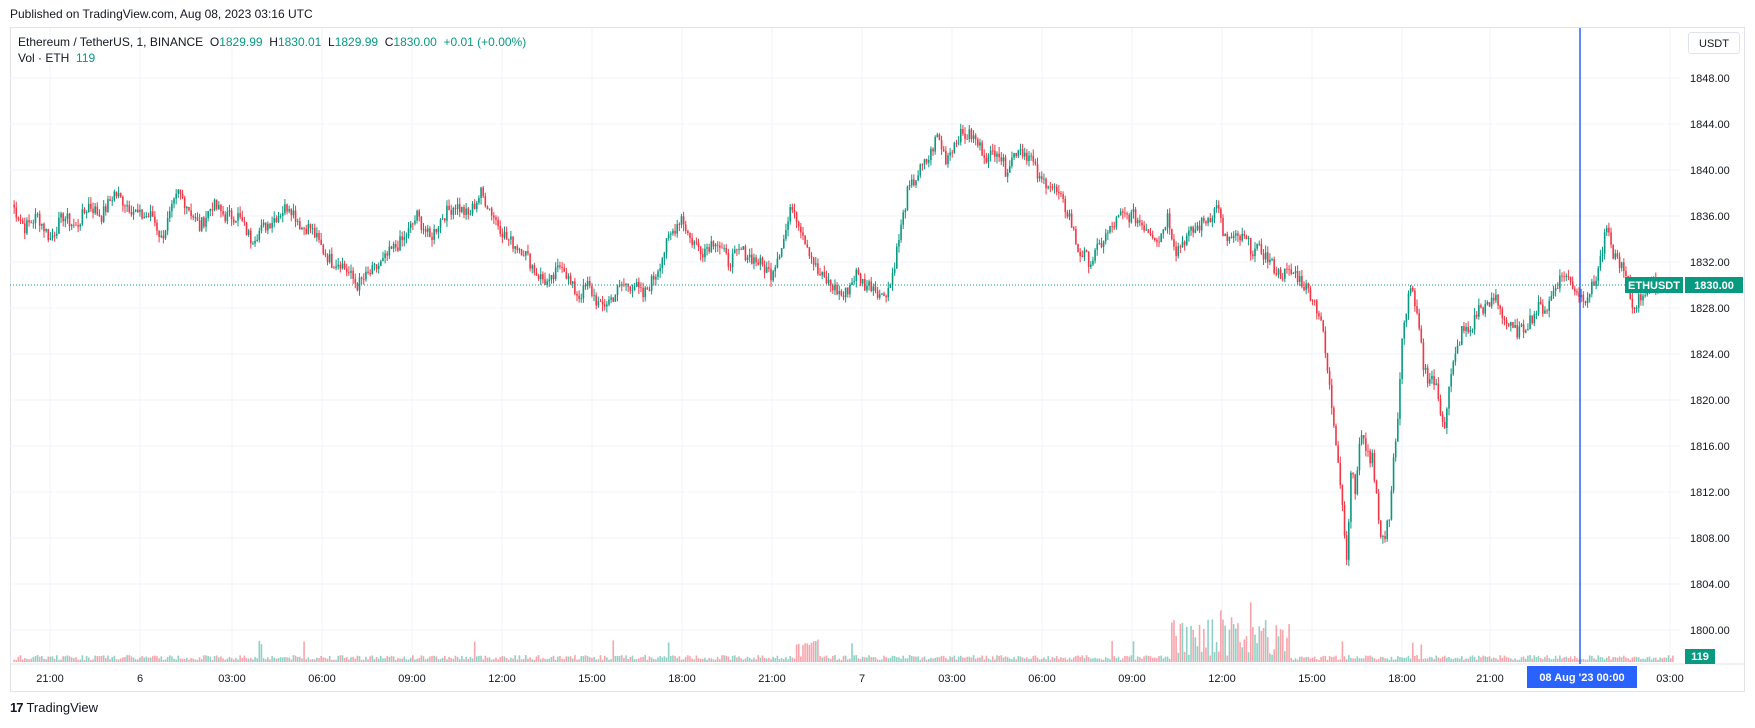 This screenshot has height=728, width=1755. Describe the element at coordinates (299, 42) in the screenshot. I see `high-value: 1830.01` at that location.